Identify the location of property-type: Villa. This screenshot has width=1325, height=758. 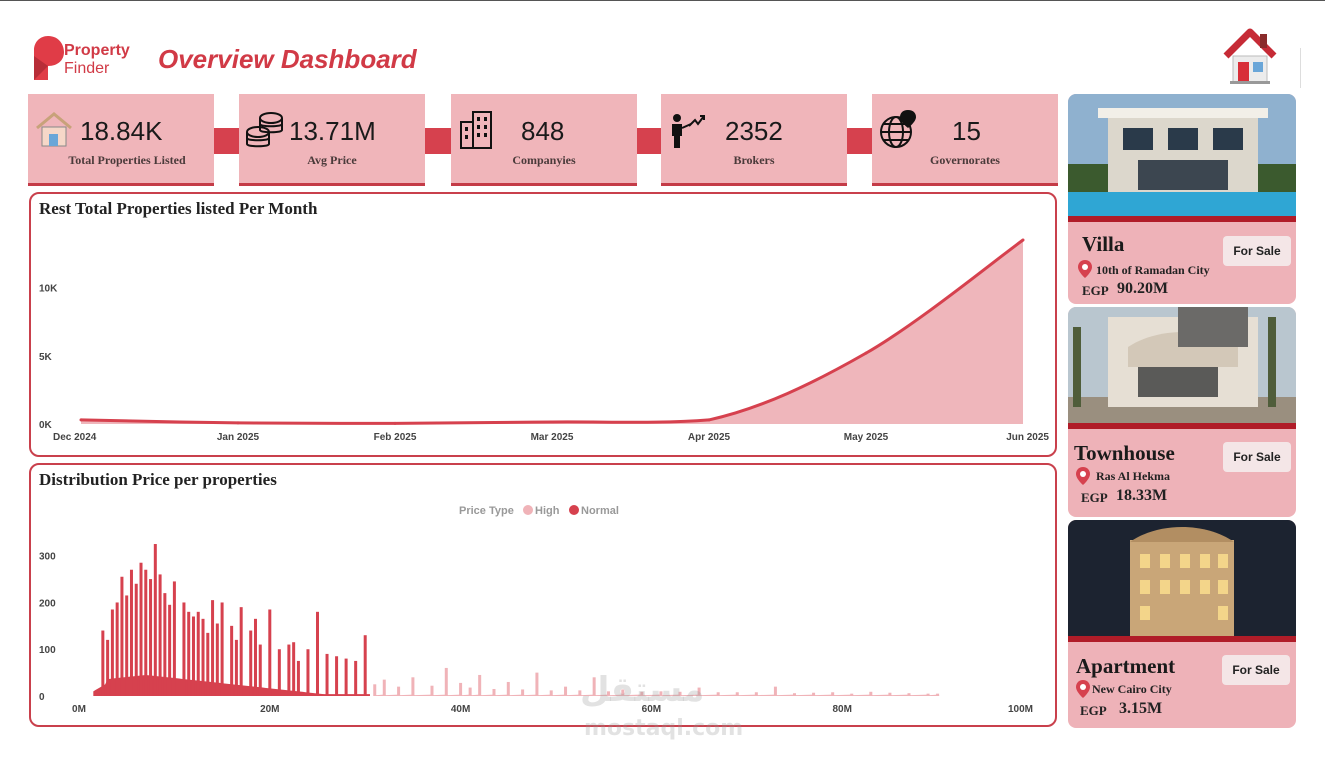
(1103, 244).